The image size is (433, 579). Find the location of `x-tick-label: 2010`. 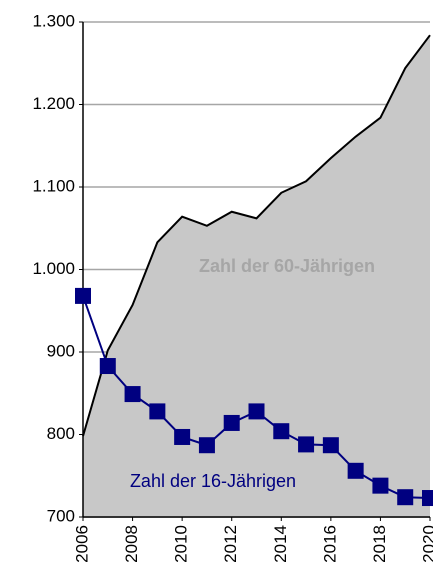

x-tick-label: 2010 is located at coordinates (181, 544).